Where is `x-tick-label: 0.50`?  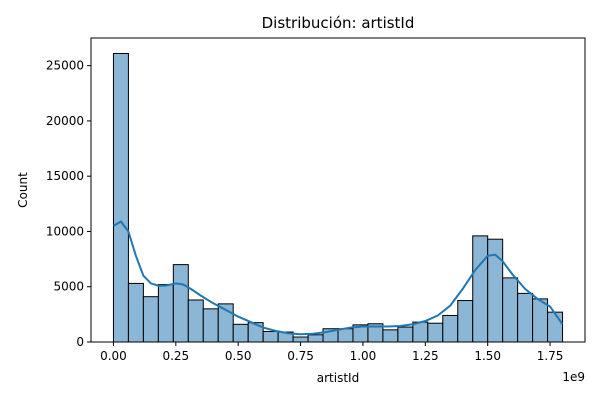 x-tick-label: 0.50 is located at coordinates (238, 356).